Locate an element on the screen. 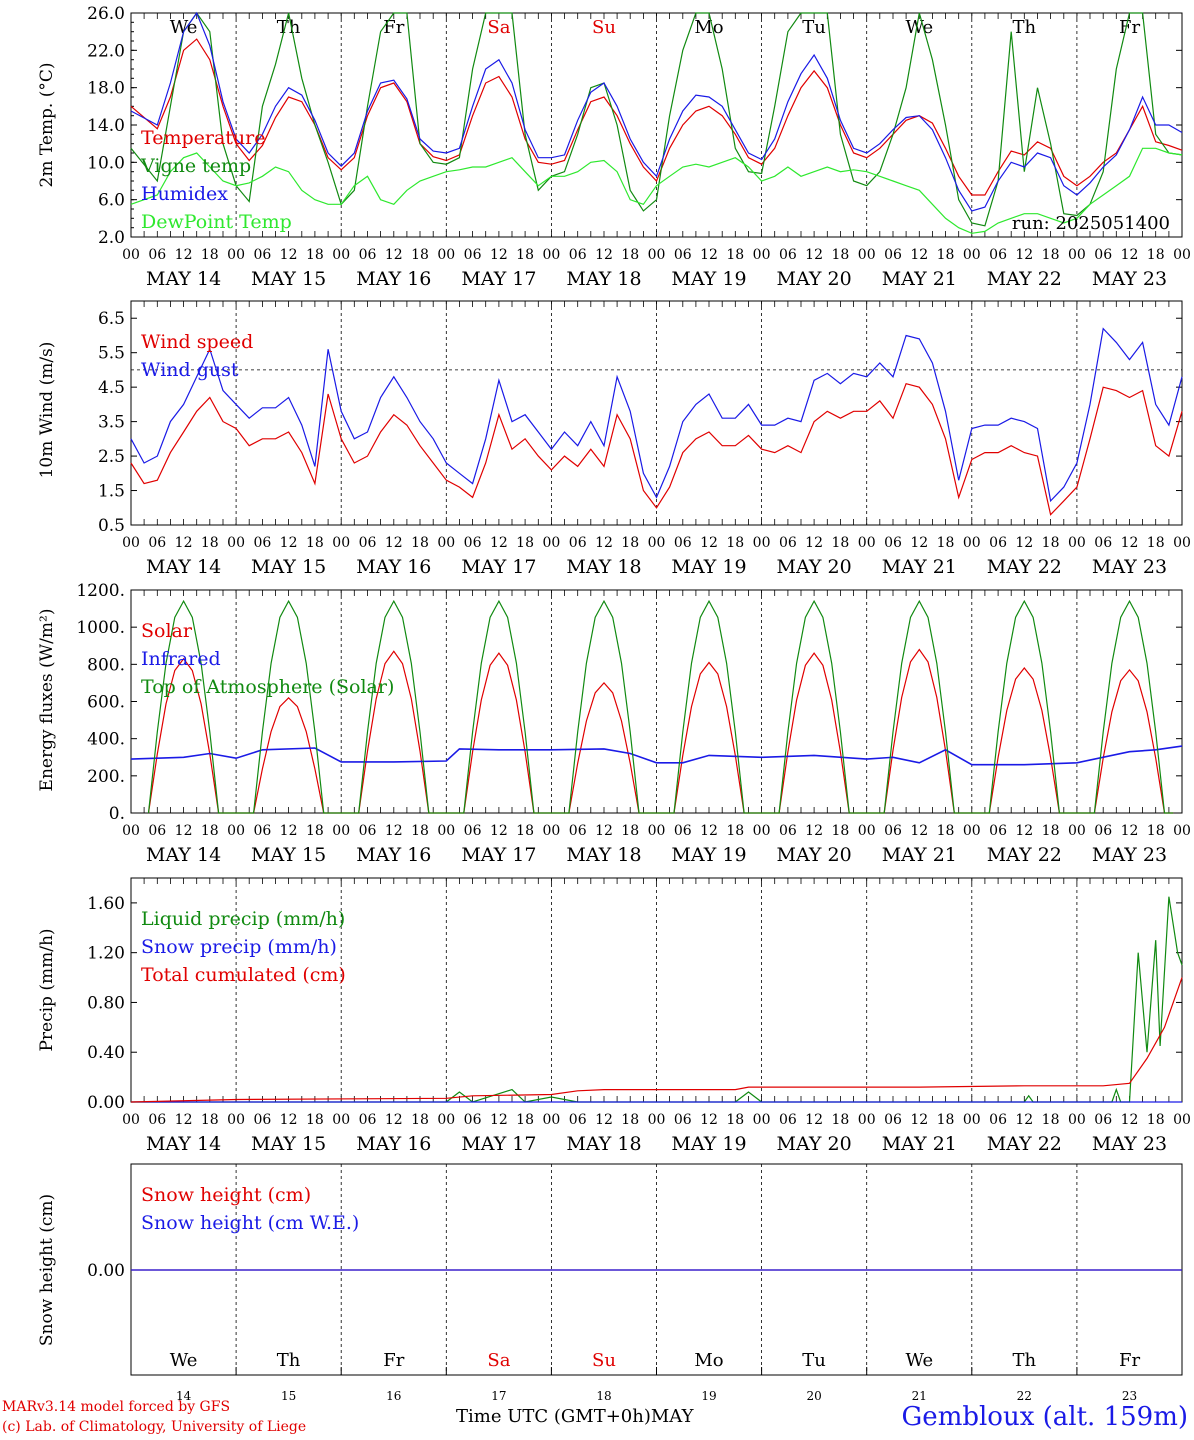 The height and width of the screenshot is (1440, 1194). temperature-date-label: MAY 21 is located at coordinates (919, 279).